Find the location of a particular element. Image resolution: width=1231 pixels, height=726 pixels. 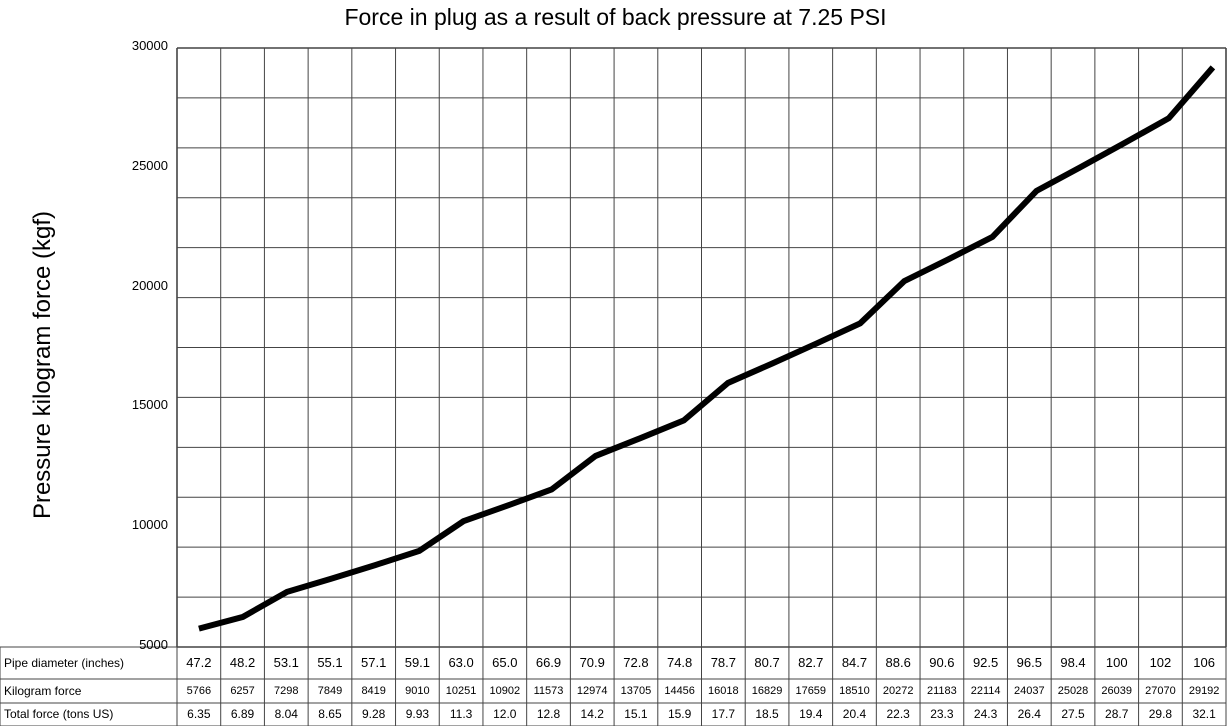

table-cell: 102 is located at coordinates (1160, 662).